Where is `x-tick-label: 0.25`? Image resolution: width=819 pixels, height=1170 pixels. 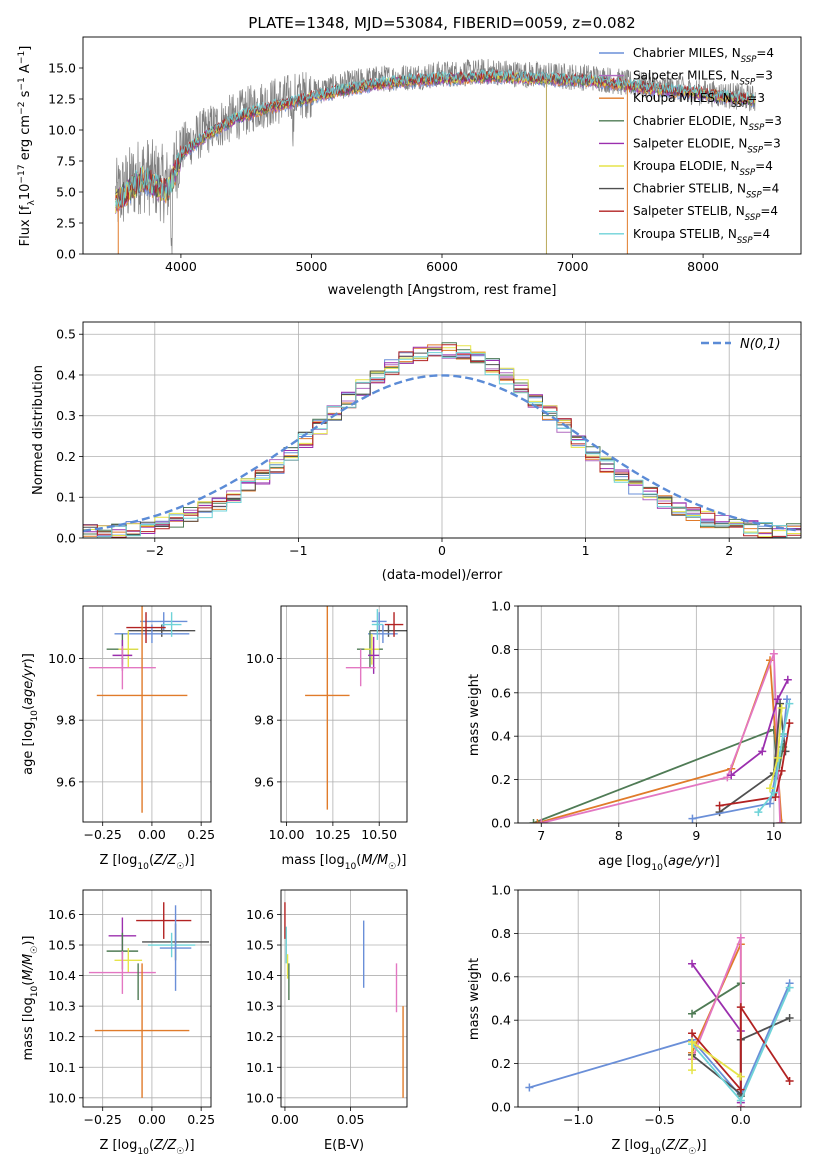
x-tick-label: 0.25 is located at coordinates (201, 834).